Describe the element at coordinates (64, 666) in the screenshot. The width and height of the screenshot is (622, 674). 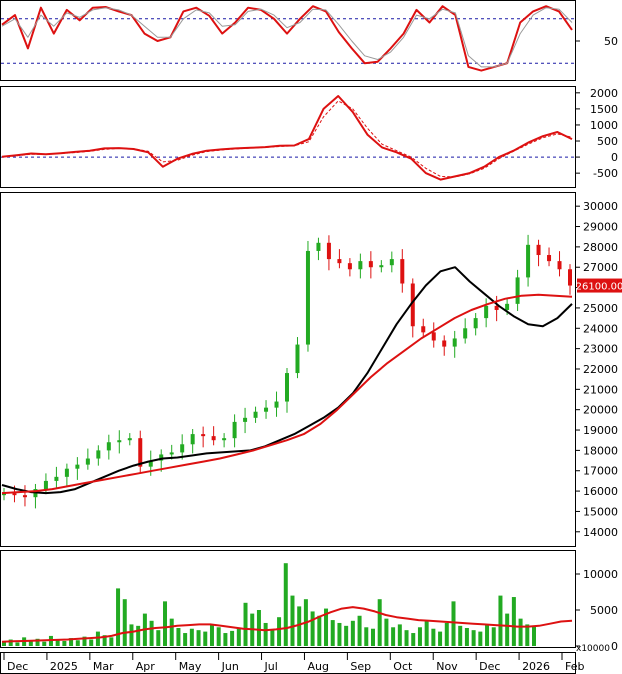
I see `date-tick-label: 2025` at that location.